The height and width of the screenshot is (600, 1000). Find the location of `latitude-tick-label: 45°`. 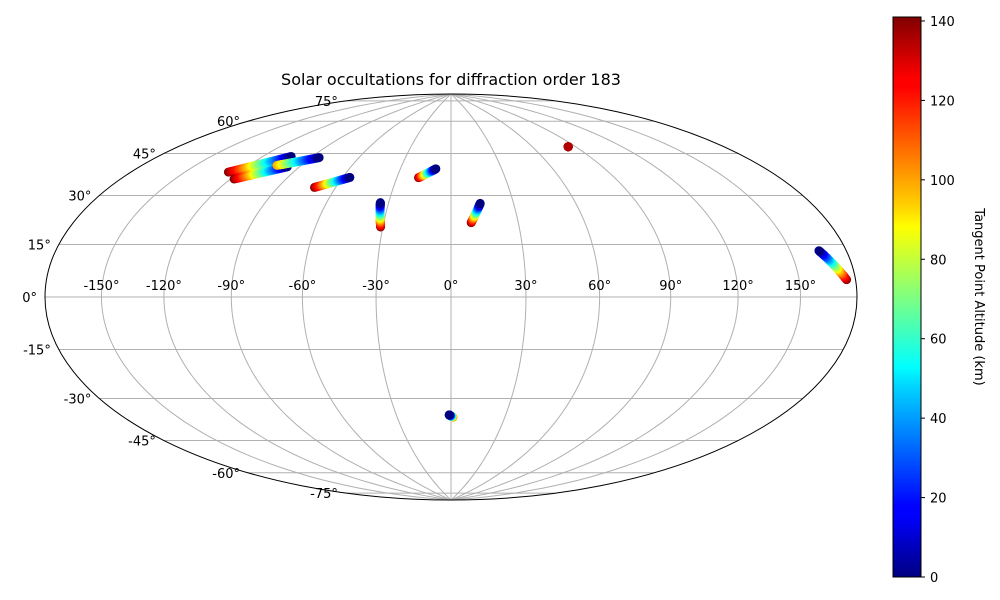

latitude-tick-label: 45° is located at coordinates (144, 154).